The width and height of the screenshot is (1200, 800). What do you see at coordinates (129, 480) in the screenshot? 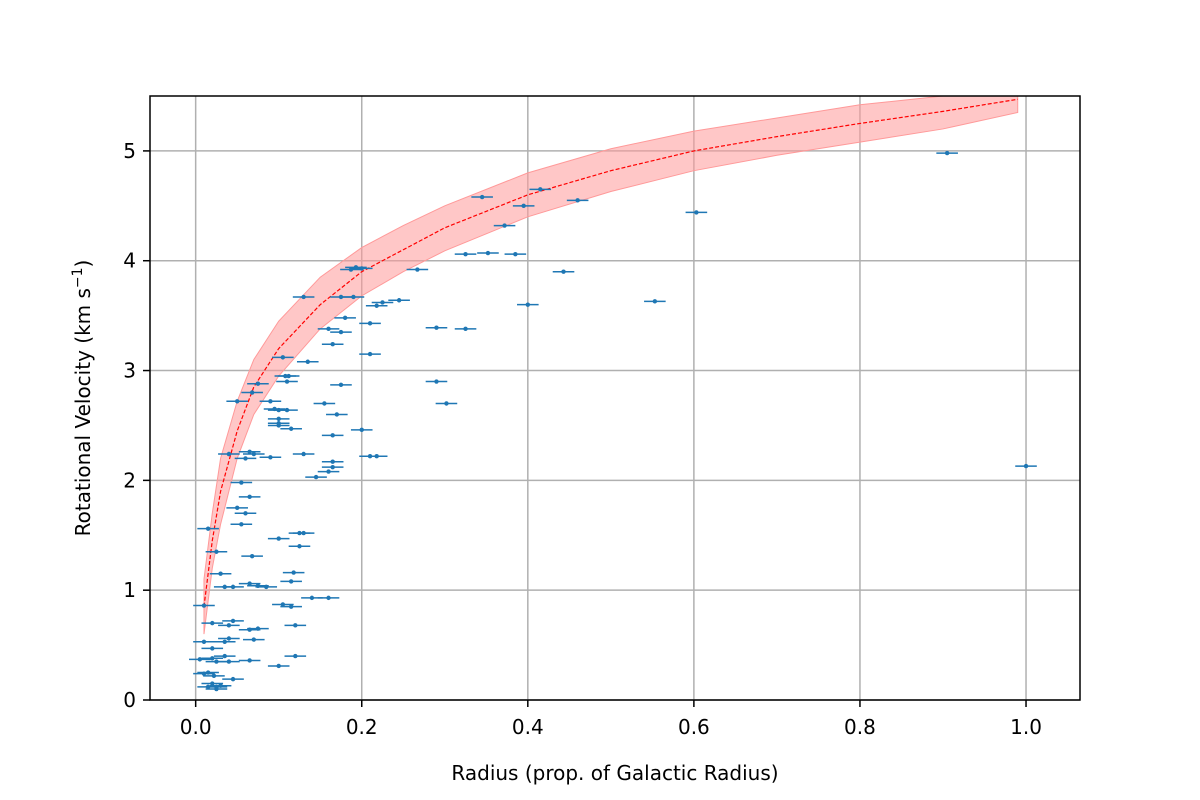
I see `y-tick-label-2: 2` at bounding box center [129, 480].